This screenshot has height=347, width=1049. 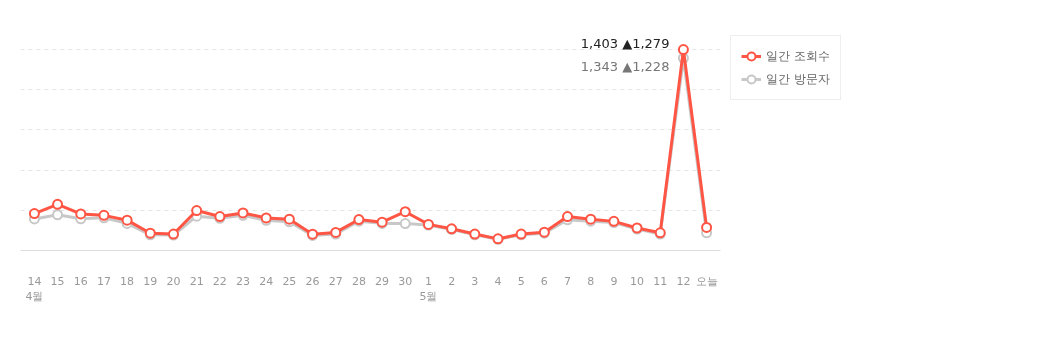 What do you see at coordinates (475, 281) in the screenshot?
I see `x-tick-label: 3` at bounding box center [475, 281].